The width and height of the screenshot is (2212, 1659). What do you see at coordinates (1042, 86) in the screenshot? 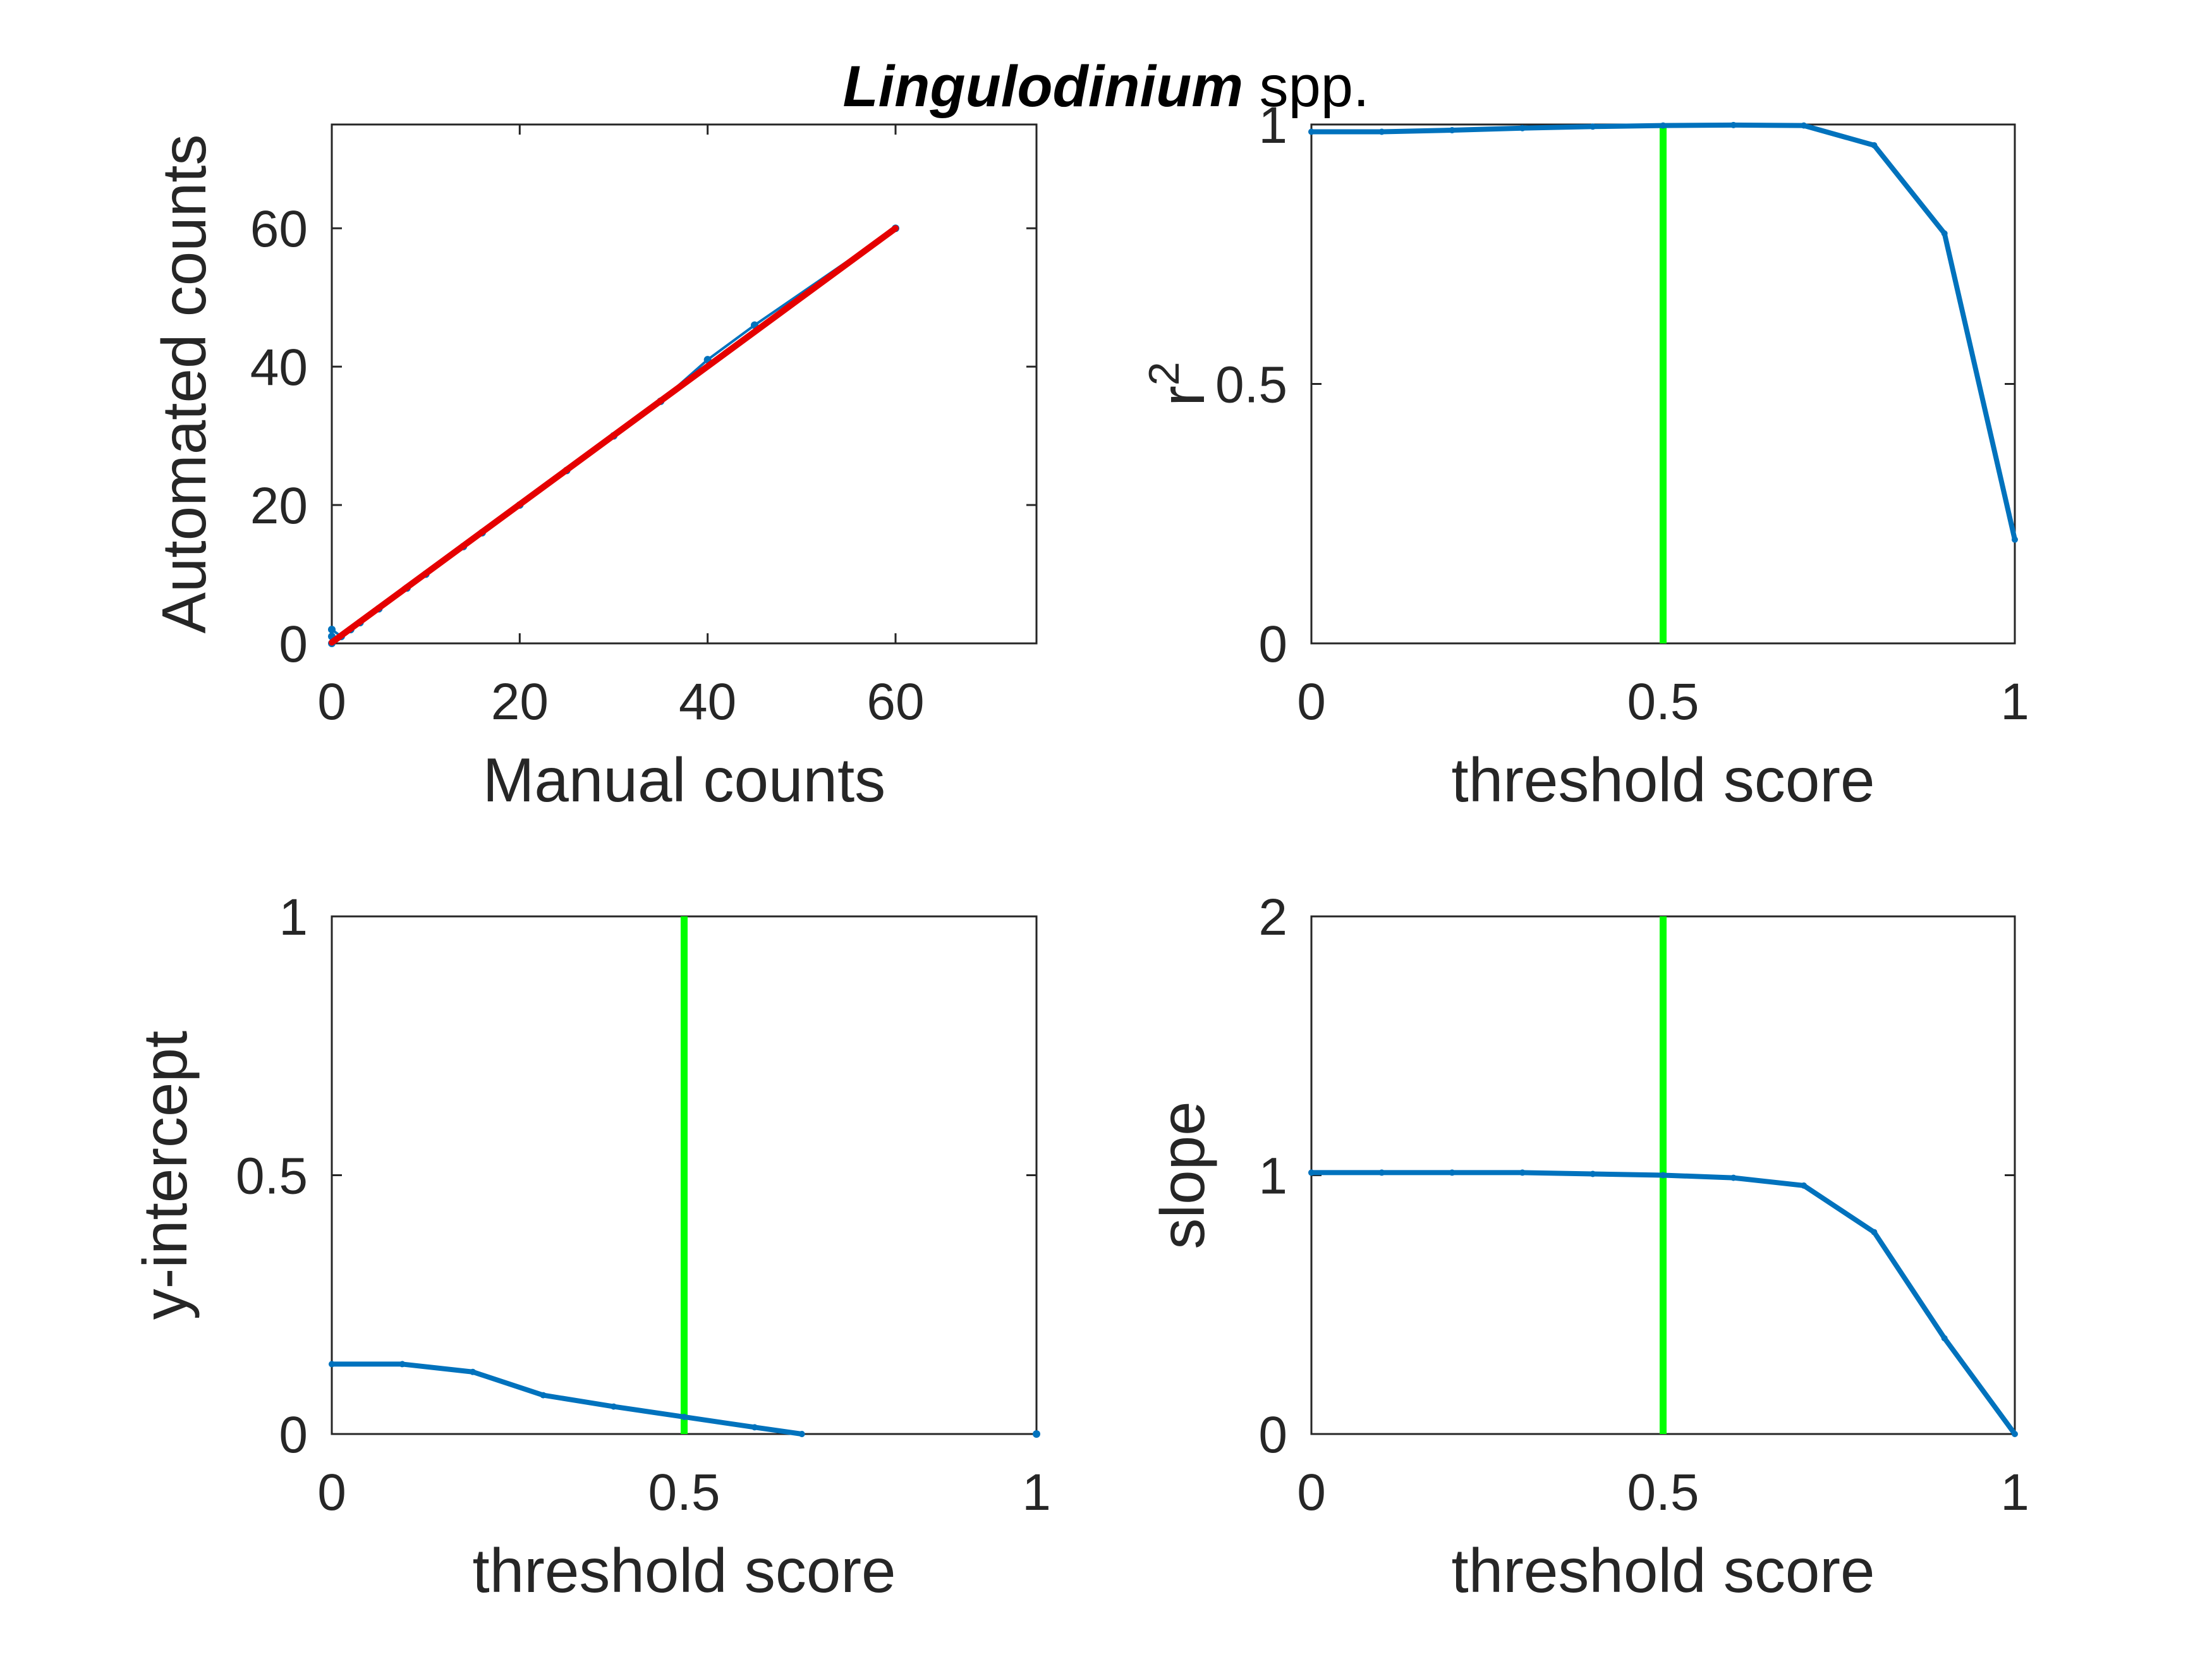
I see `title-species: Lingulodinium` at bounding box center [1042, 86].